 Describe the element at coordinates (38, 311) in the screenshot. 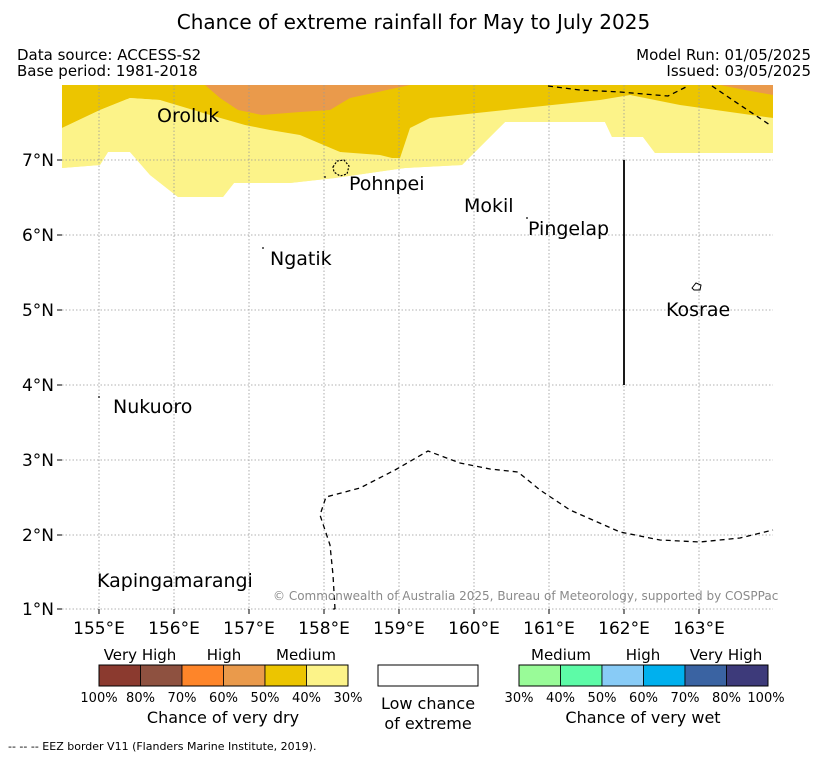

I see `lat-tick: 5°N` at that location.